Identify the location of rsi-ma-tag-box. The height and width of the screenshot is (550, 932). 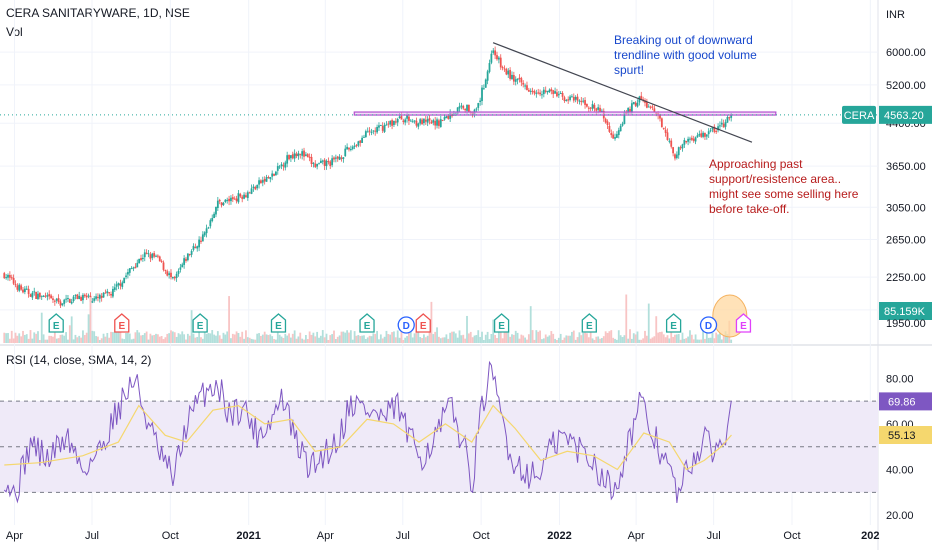
(905, 434).